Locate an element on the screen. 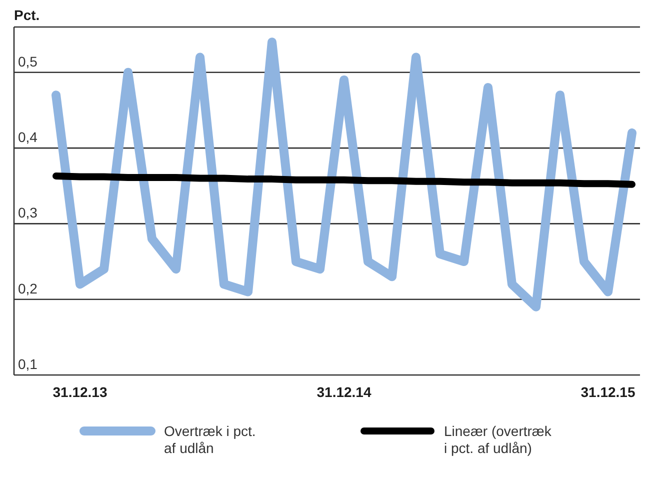  y-tick-label: 0,3 is located at coordinates (28, 212).